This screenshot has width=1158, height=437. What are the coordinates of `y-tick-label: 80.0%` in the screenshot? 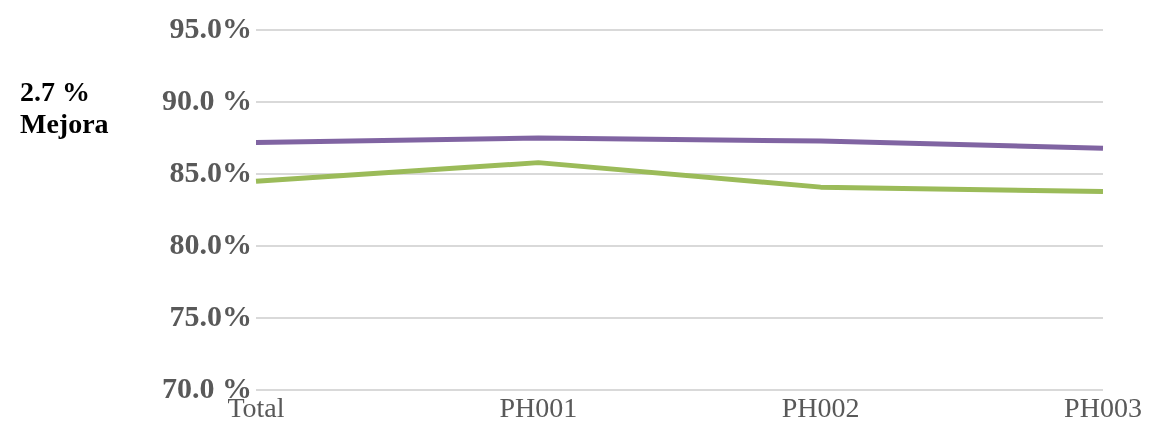 It's located at (210, 243).